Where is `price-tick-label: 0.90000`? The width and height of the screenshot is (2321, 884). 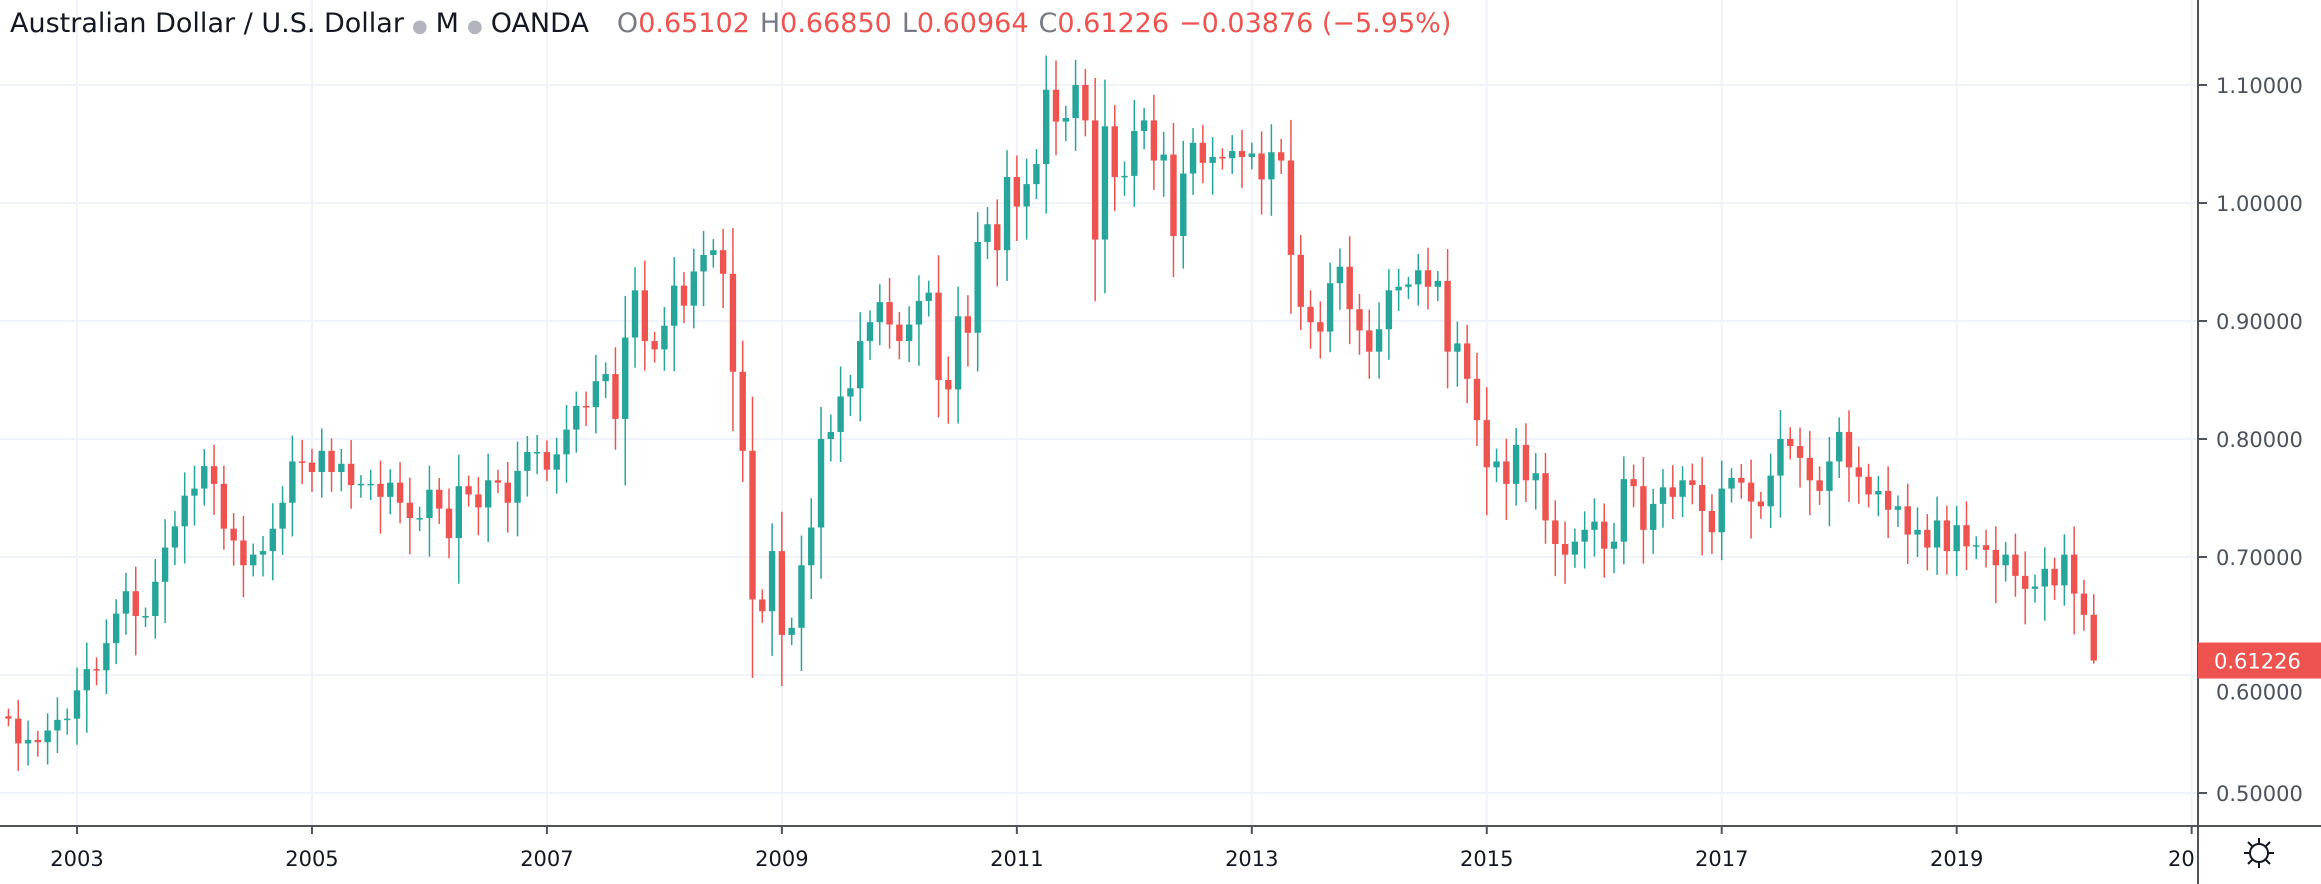
price-tick-label: 0.90000 is located at coordinates (2259, 322).